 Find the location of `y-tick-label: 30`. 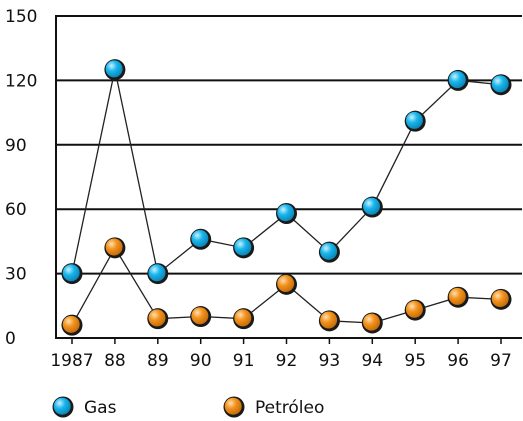

y-tick-label: 30 is located at coordinates (16, 275).